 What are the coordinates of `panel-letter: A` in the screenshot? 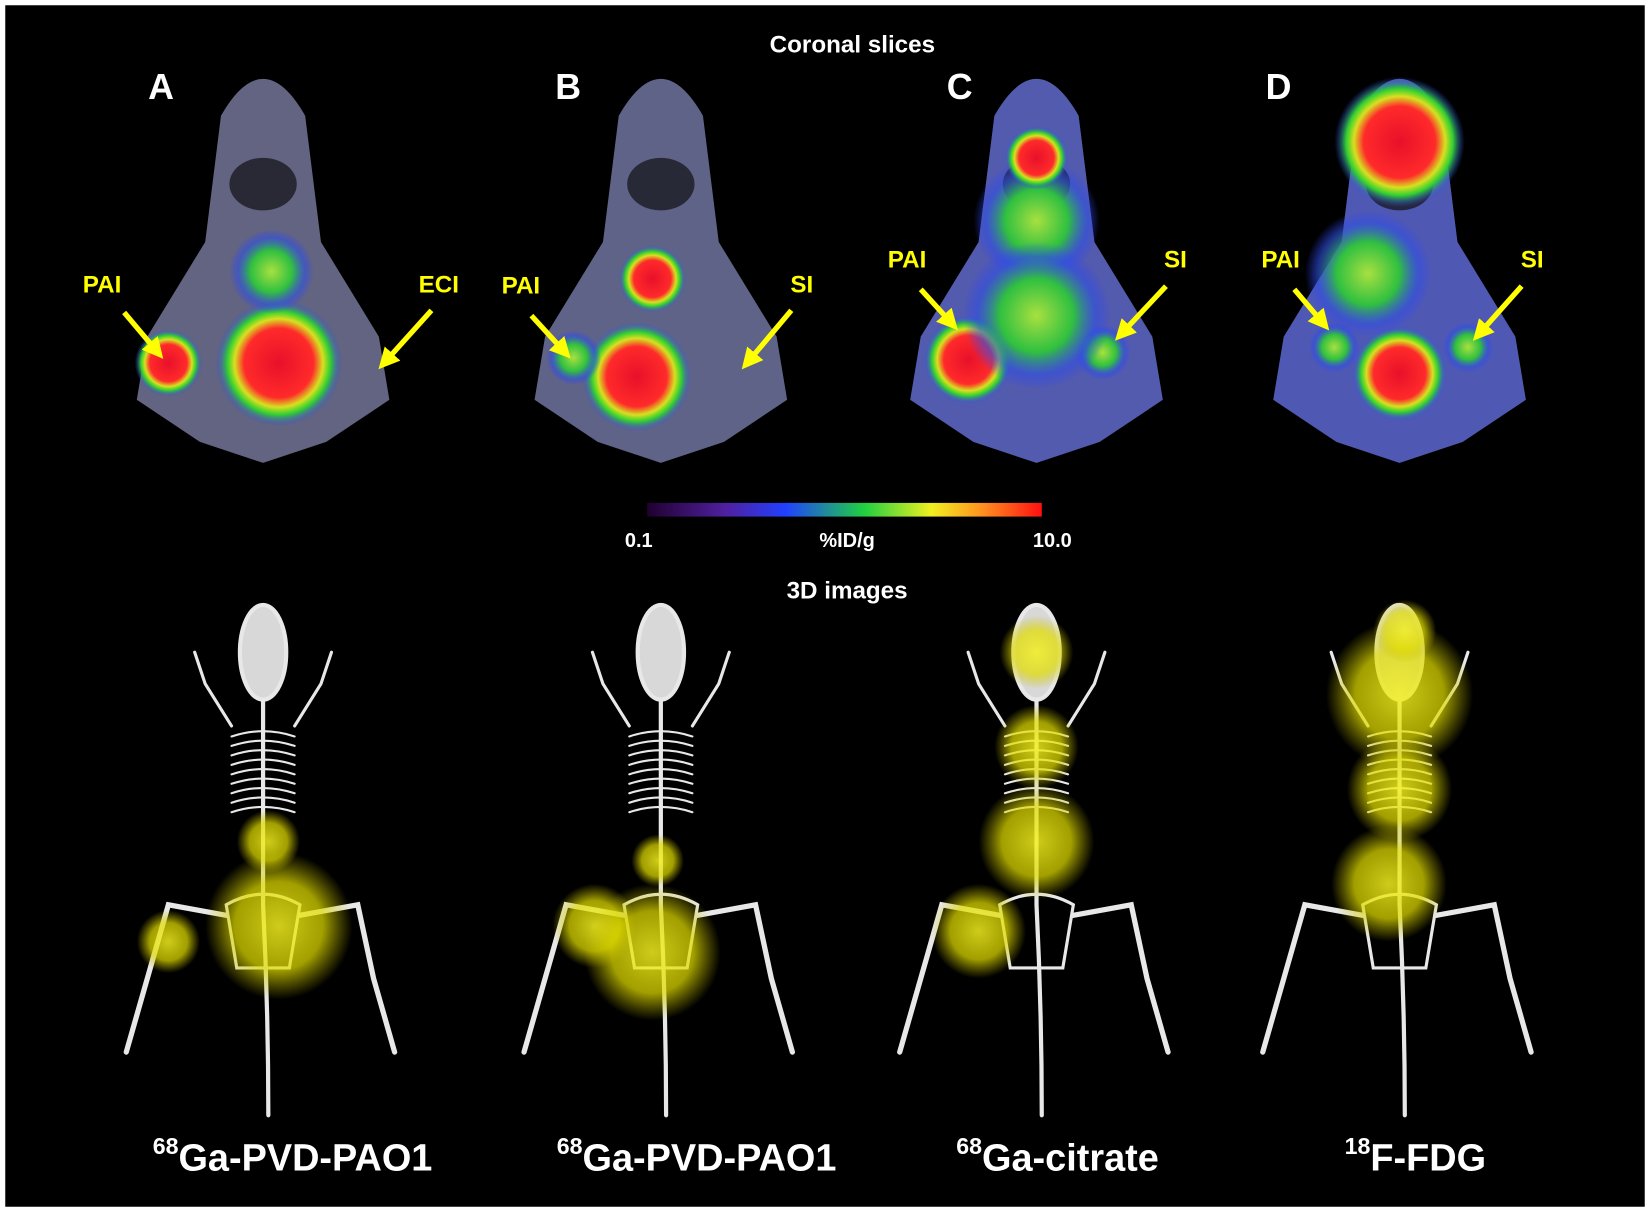 It's located at (161, 87).